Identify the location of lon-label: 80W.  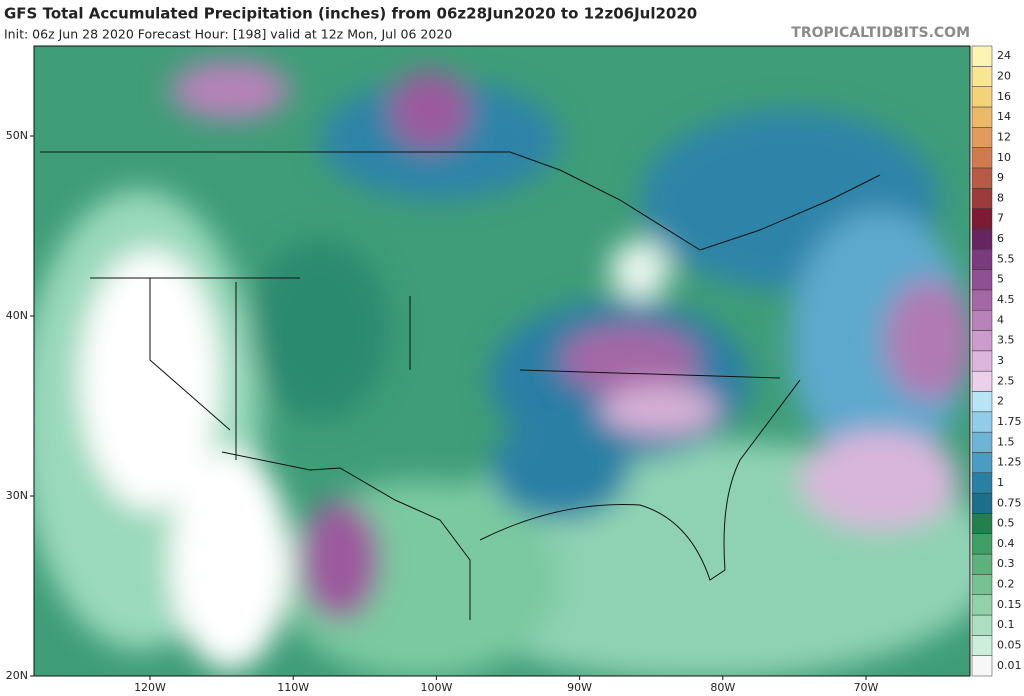
(722, 687).